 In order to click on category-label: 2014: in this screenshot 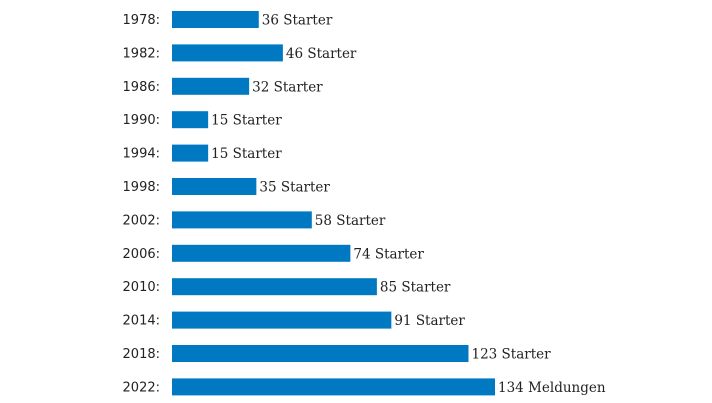, I will do `click(141, 321)`.